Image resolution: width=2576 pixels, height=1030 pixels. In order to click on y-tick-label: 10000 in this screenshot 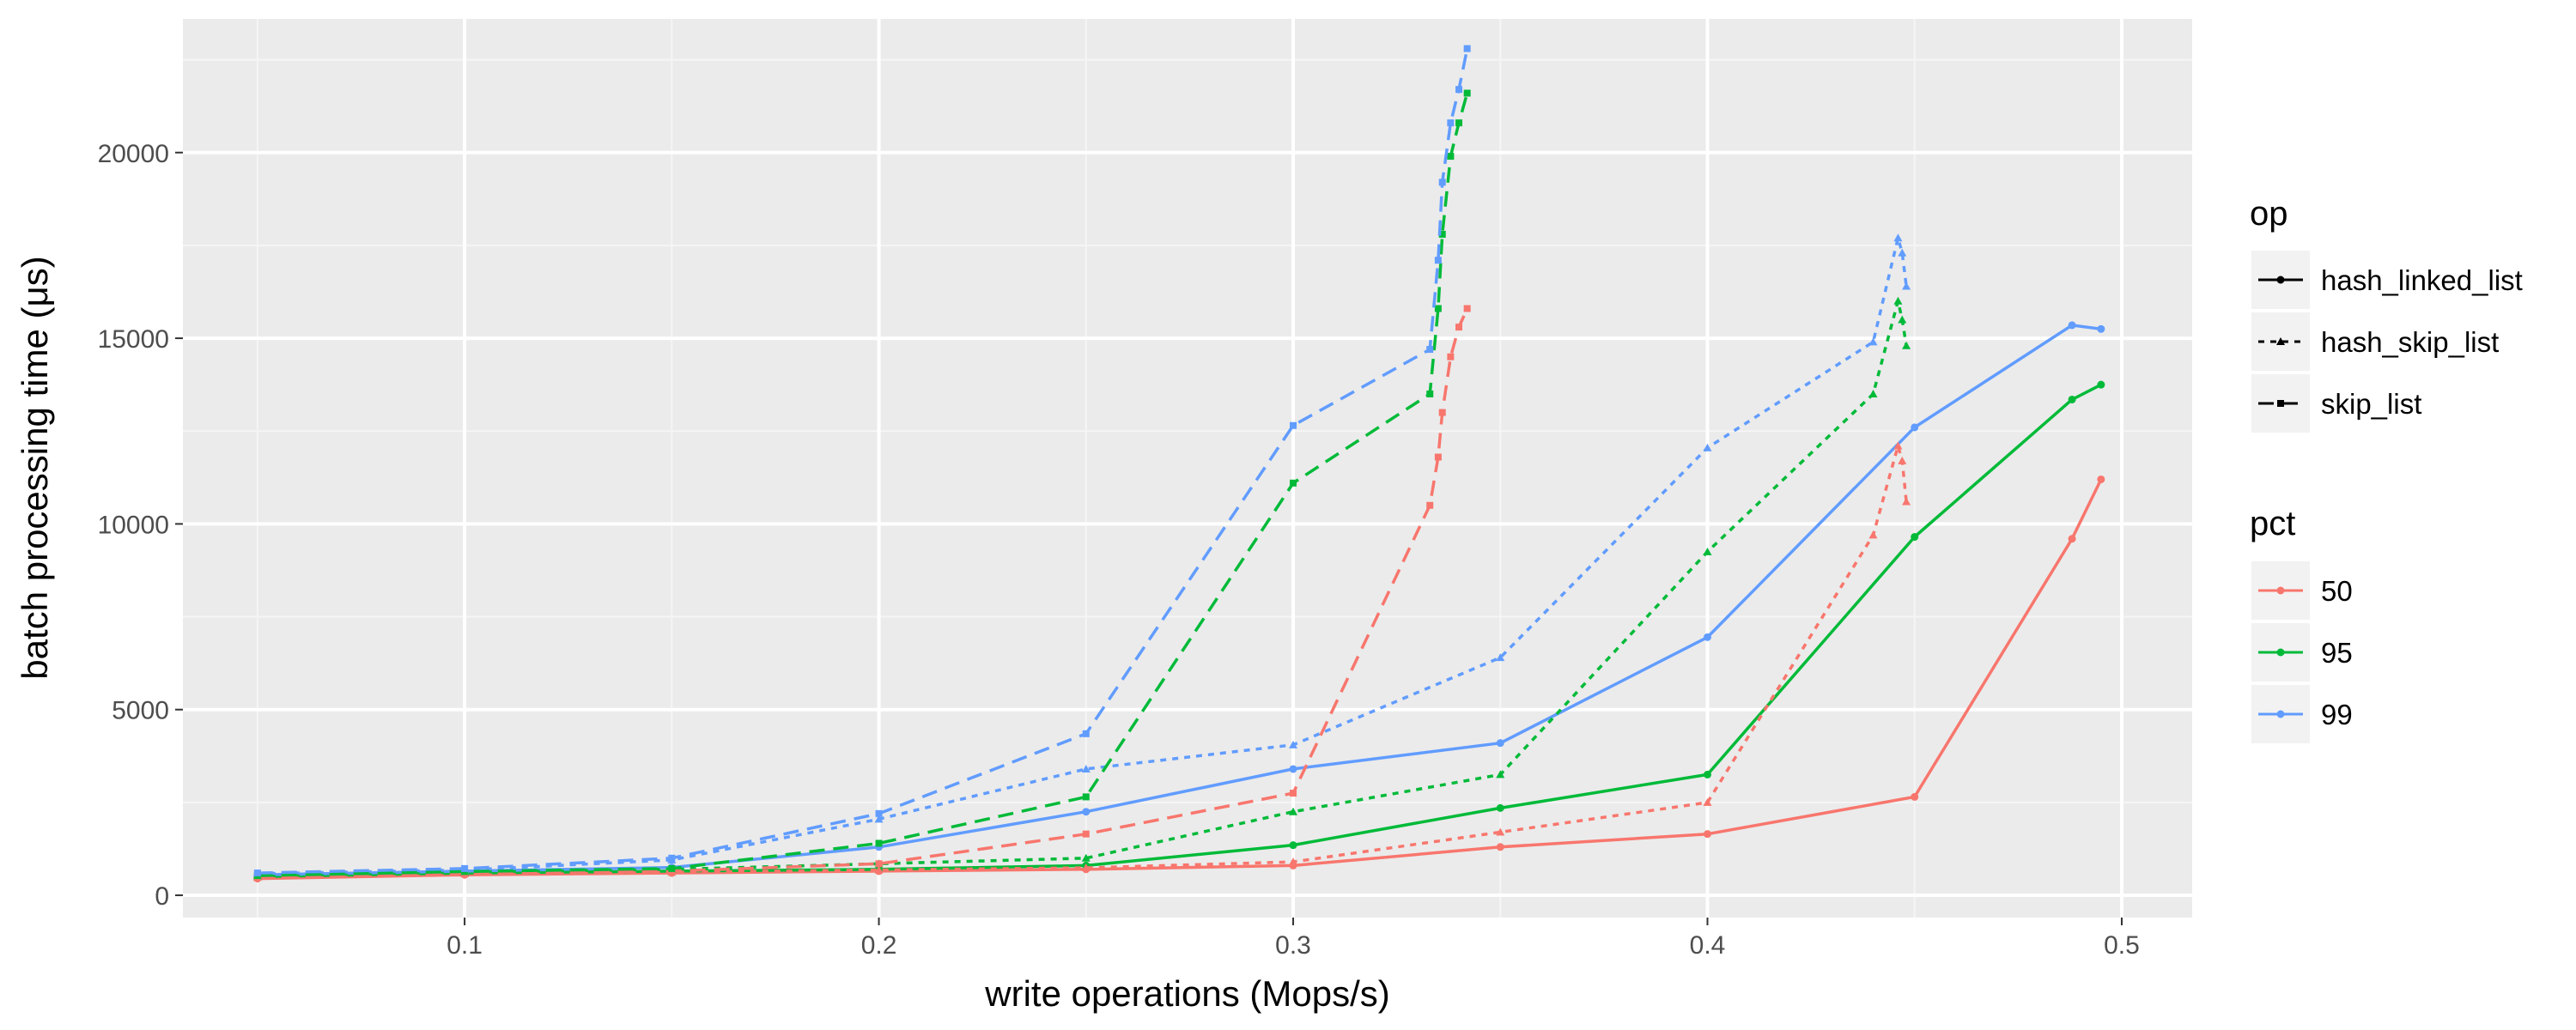, I will do `click(133, 525)`.